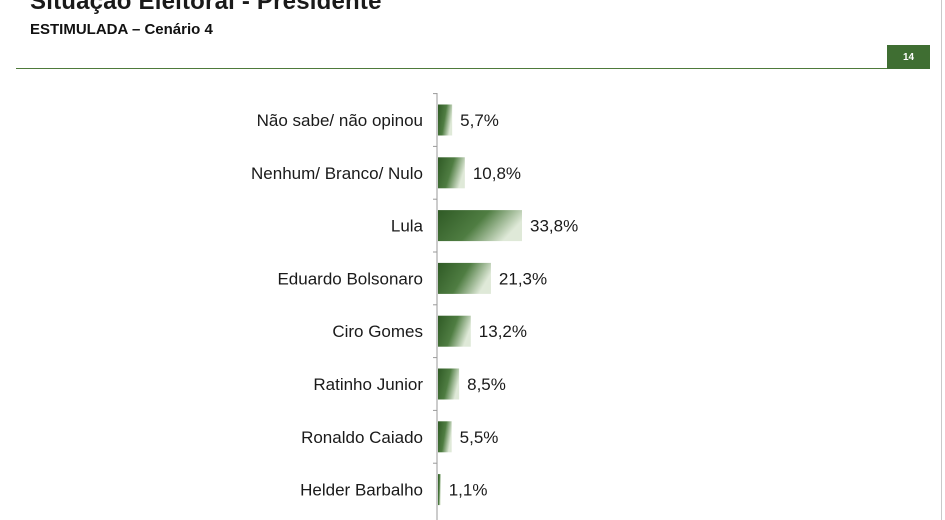  Describe the element at coordinates (206, 7) in the screenshot. I see `page-title: Situação Eleitoral - Presidente` at that location.